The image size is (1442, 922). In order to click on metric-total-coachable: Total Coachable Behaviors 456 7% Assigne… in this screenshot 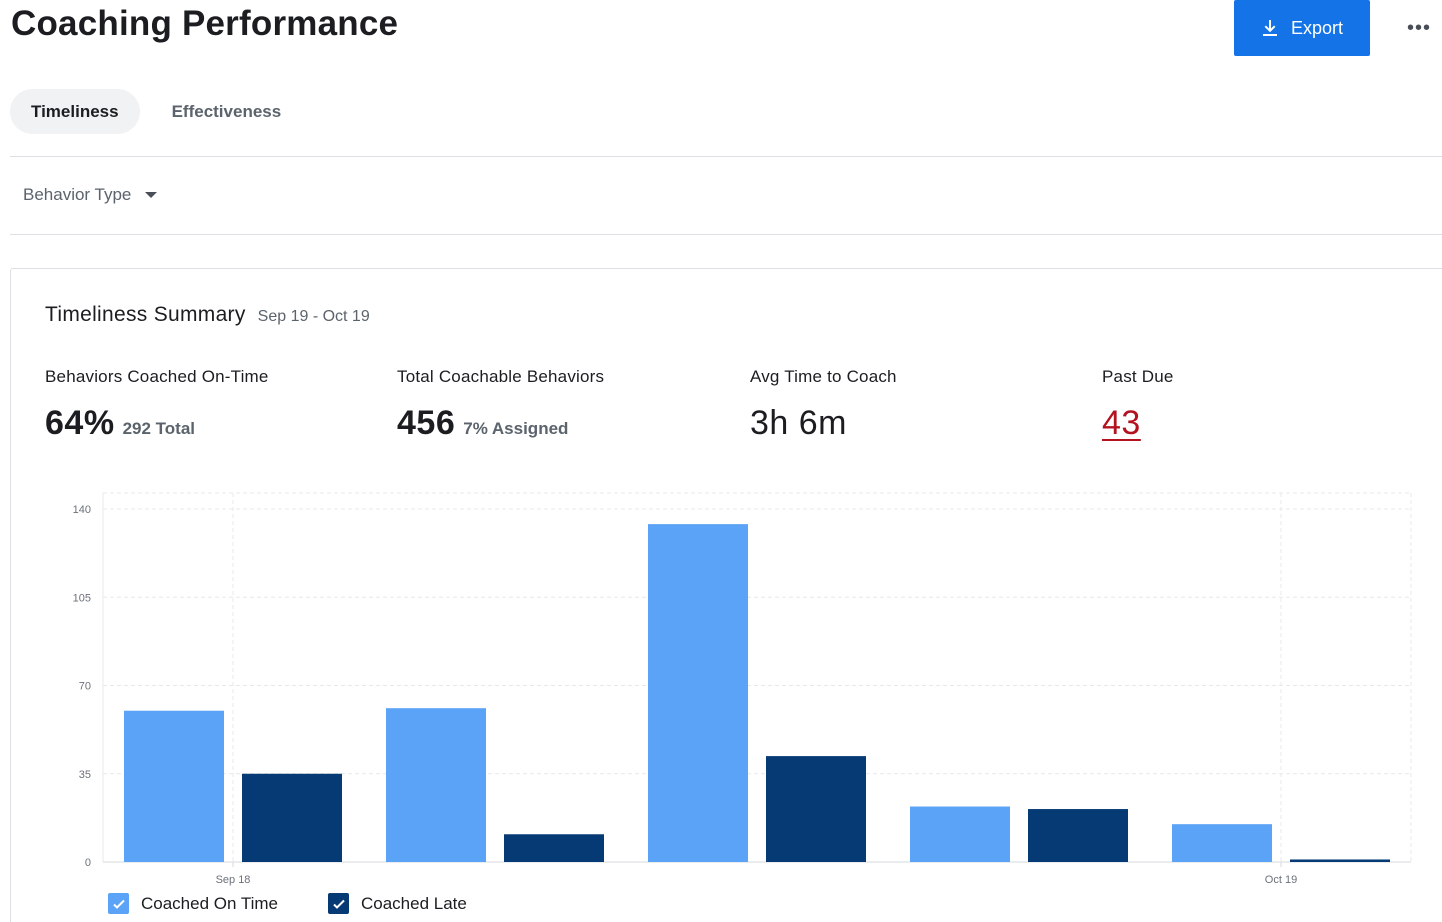, I will do `click(500, 405)`.